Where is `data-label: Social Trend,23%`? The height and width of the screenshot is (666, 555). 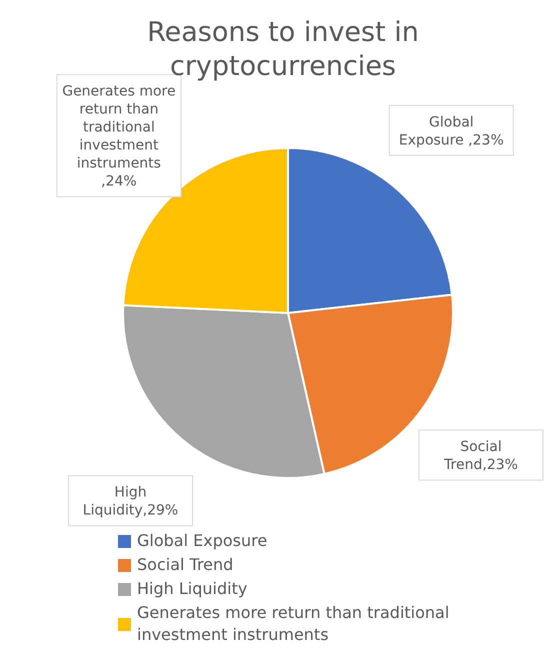
data-label: Social Trend,23% is located at coordinates (480, 456).